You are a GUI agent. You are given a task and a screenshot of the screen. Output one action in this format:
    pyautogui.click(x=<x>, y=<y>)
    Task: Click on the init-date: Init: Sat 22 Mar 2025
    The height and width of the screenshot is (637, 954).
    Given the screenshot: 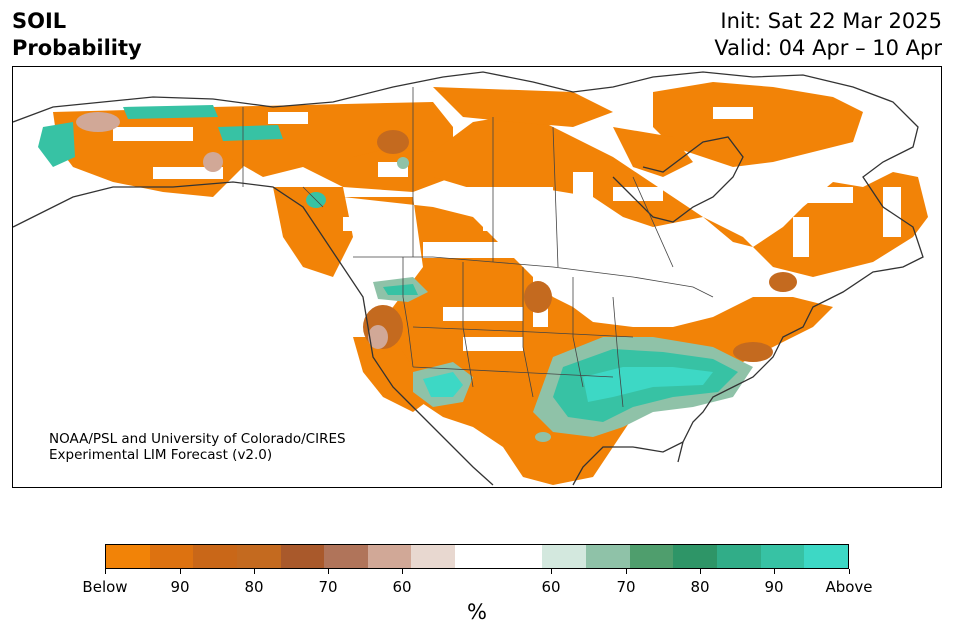 What is the action you would take?
    pyautogui.click(x=831, y=21)
    